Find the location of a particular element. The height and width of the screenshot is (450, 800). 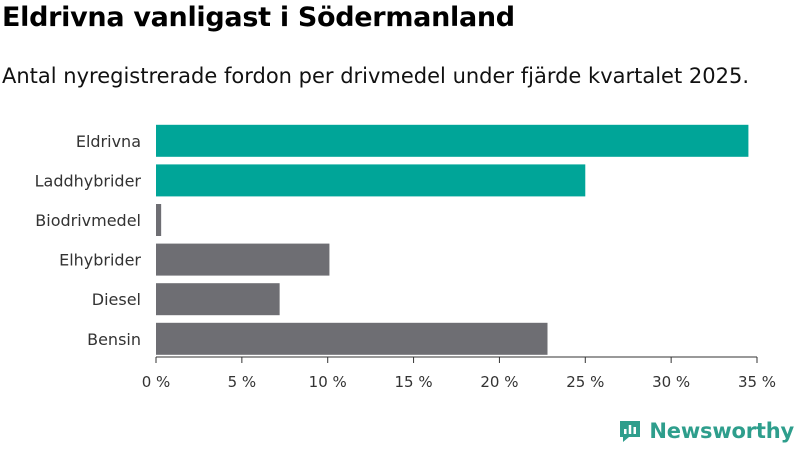

category-label: Biodrivmedel is located at coordinates (88, 220).